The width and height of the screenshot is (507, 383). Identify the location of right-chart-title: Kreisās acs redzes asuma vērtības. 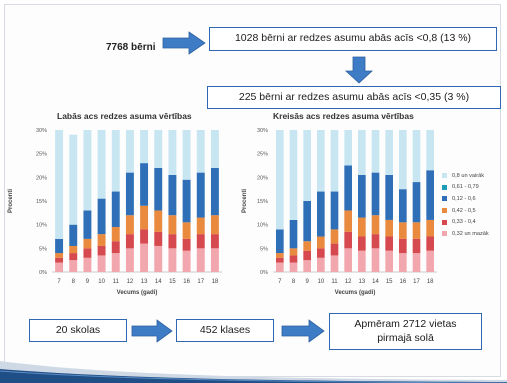
(343, 116).